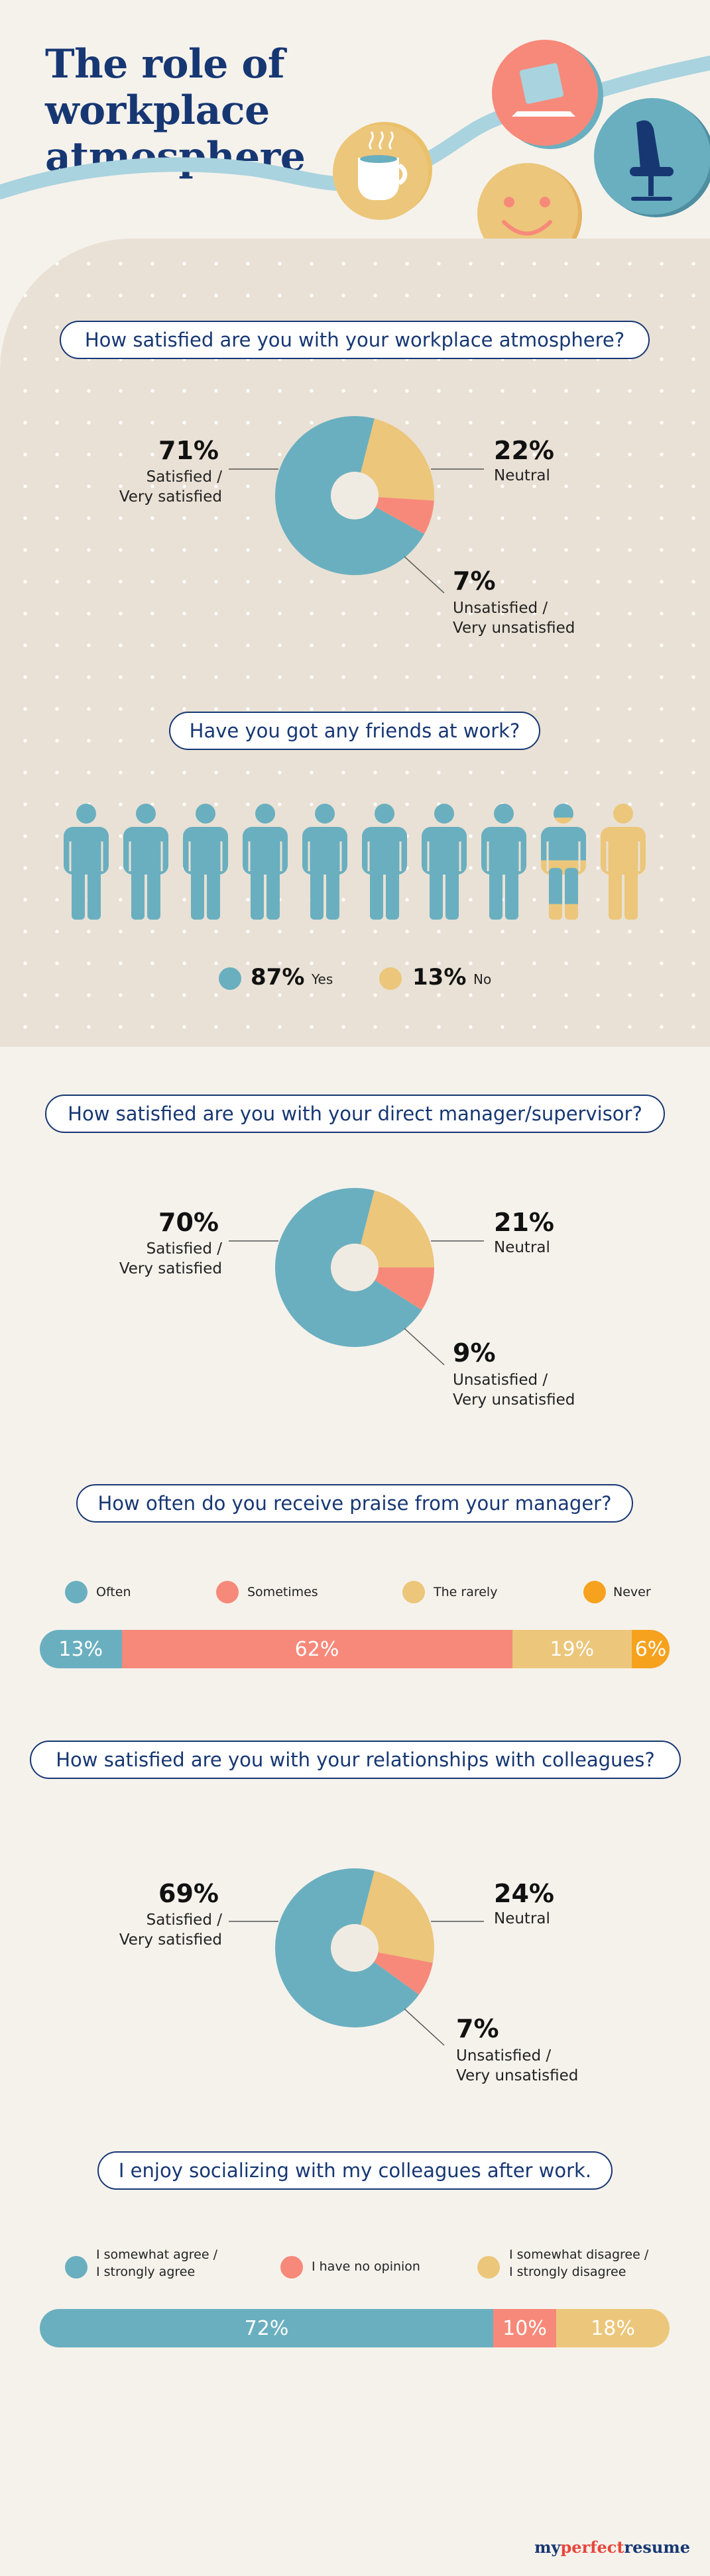  What do you see at coordinates (651, 1649) in the screenshot?
I see `bar-segment: 6%` at bounding box center [651, 1649].